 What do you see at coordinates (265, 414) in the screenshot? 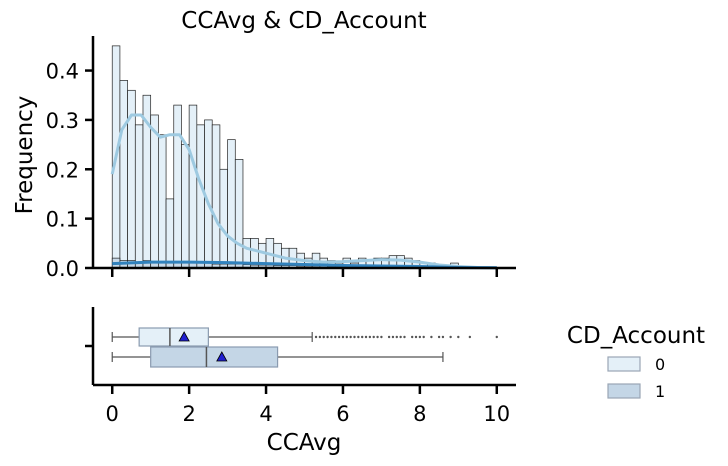
I see `x-tick-label-2: 4` at bounding box center [265, 414].